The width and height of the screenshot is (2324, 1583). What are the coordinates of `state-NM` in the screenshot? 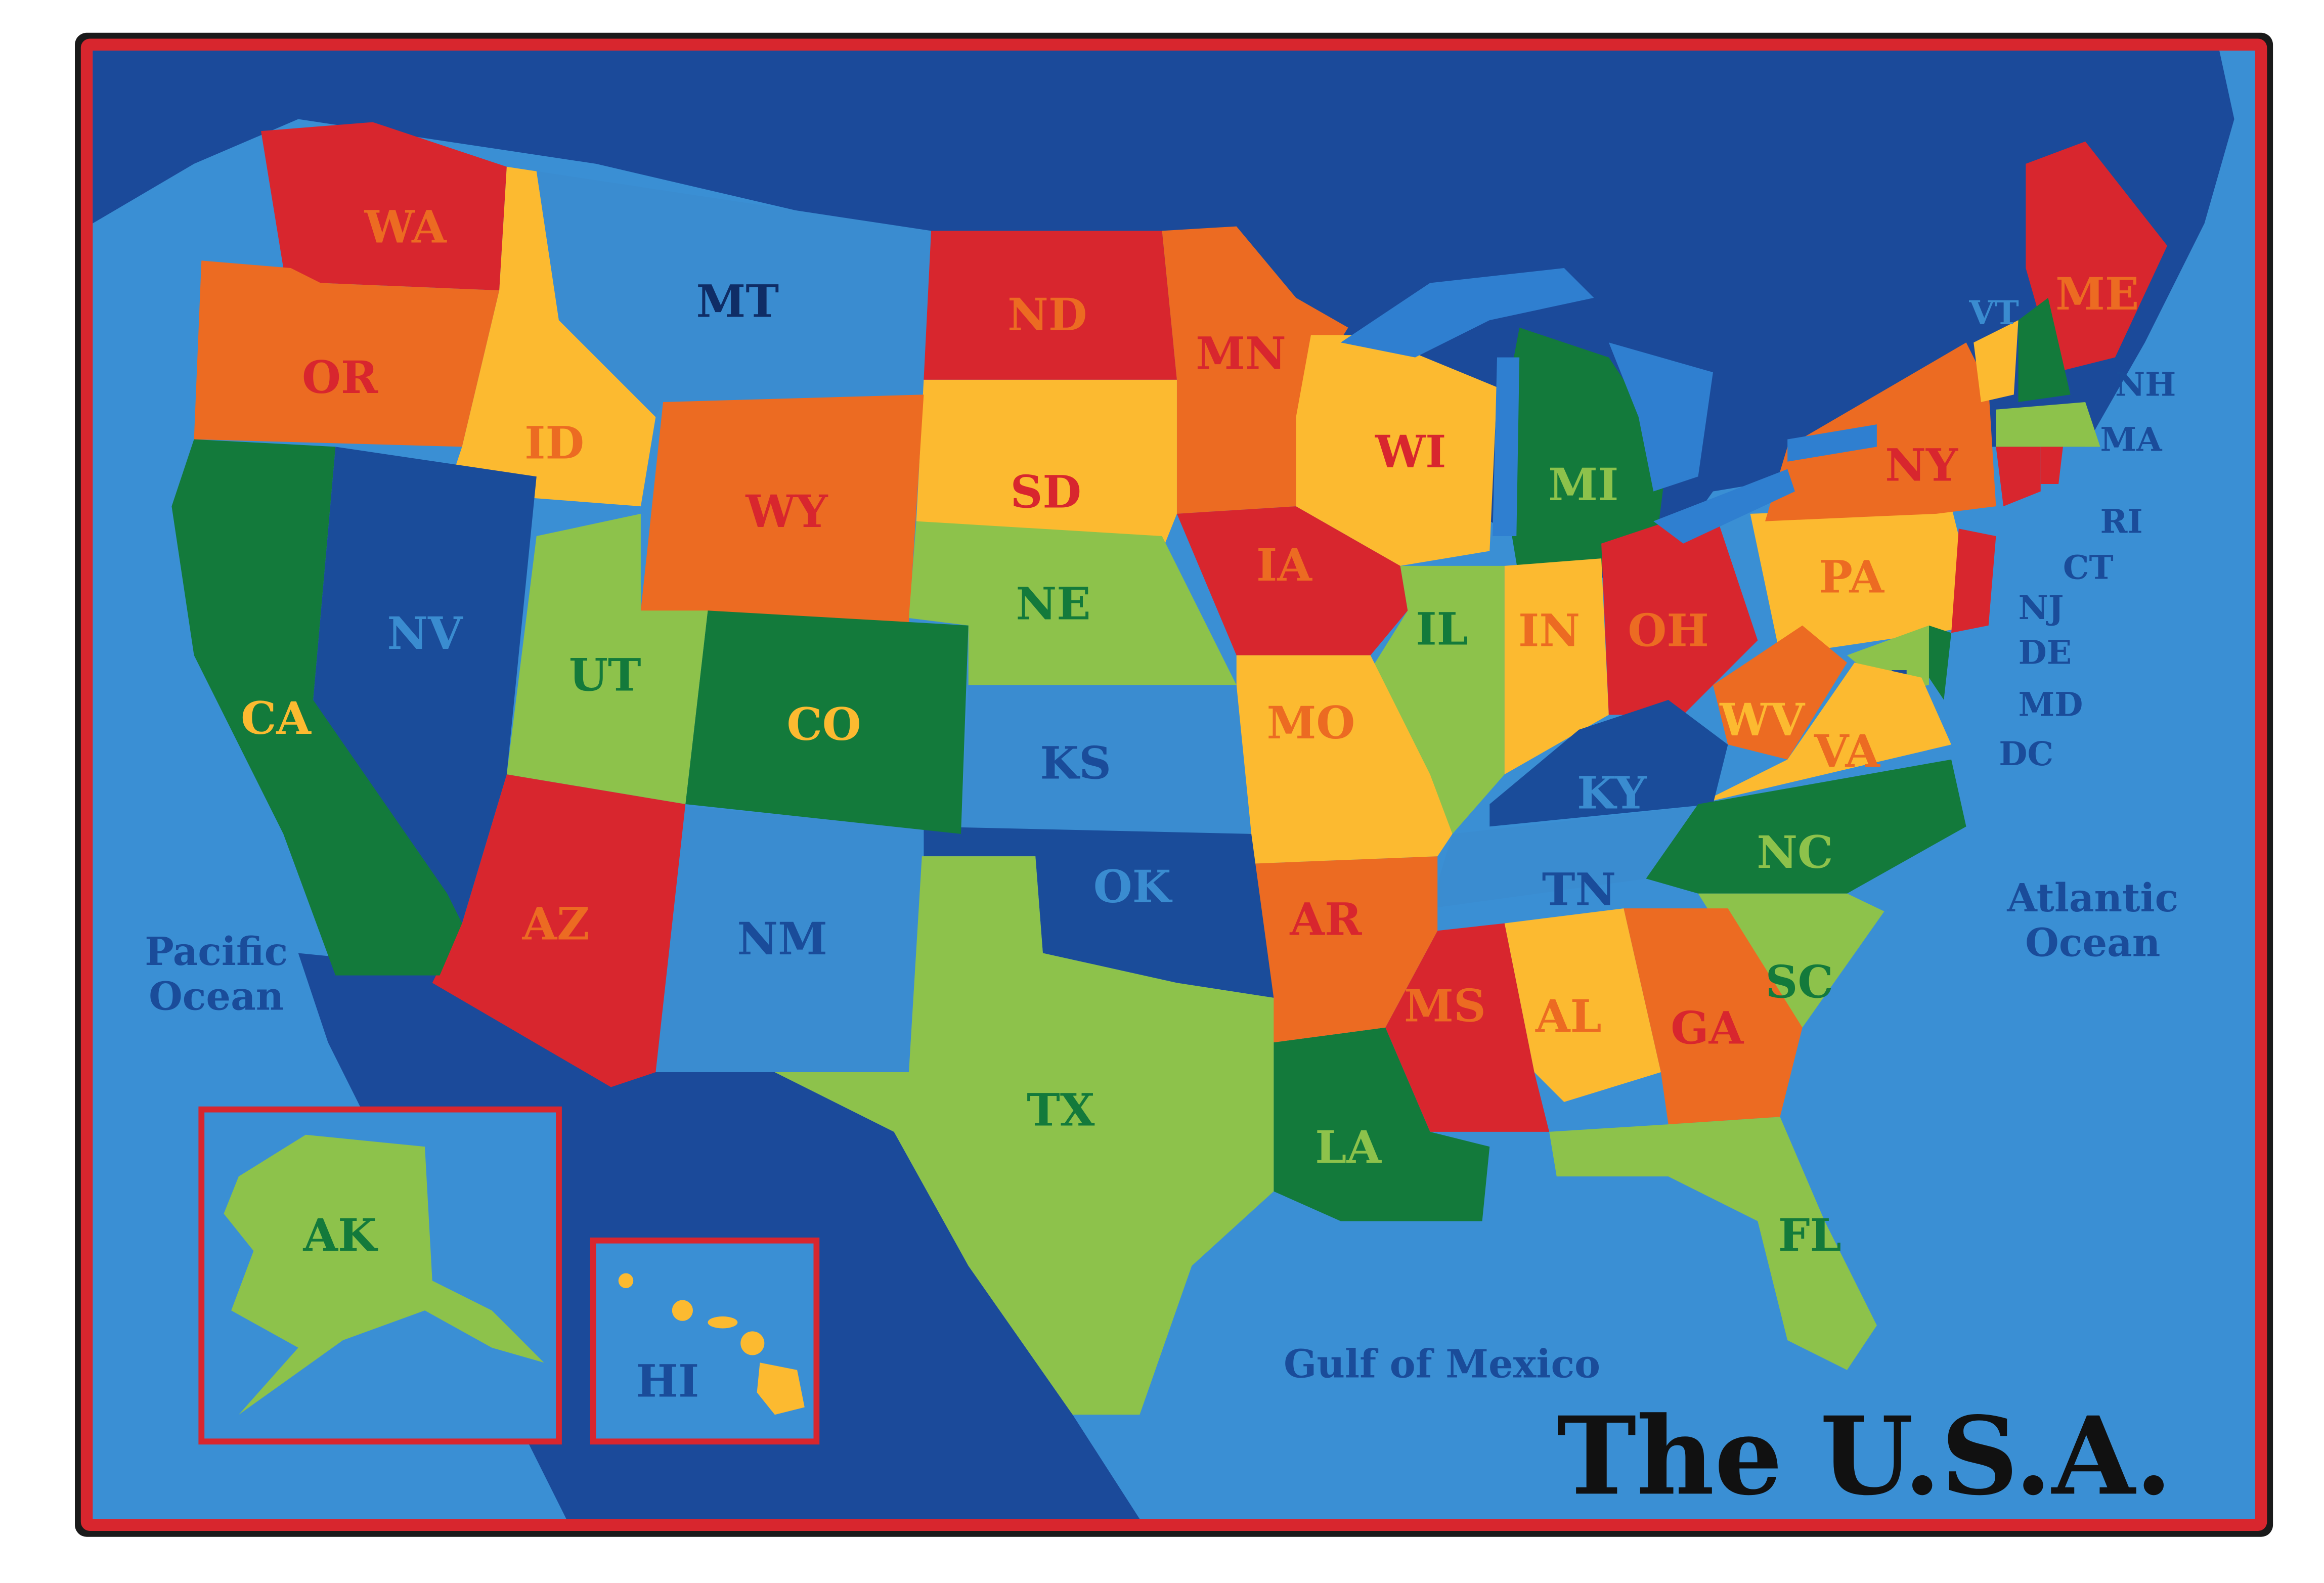 It's located at (789, 938).